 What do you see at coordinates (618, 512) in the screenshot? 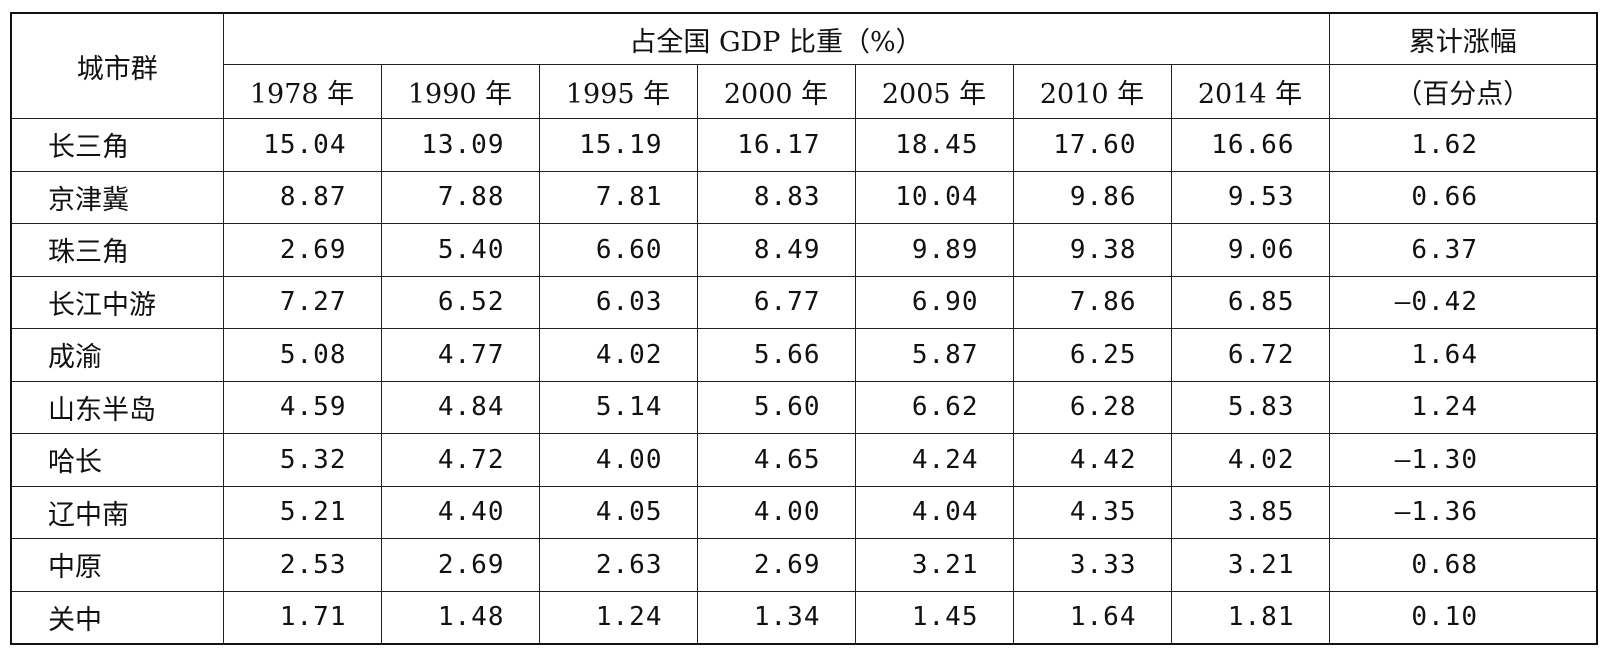
I see `gdp-share-cell: 4.05` at bounding box center [618, 512].